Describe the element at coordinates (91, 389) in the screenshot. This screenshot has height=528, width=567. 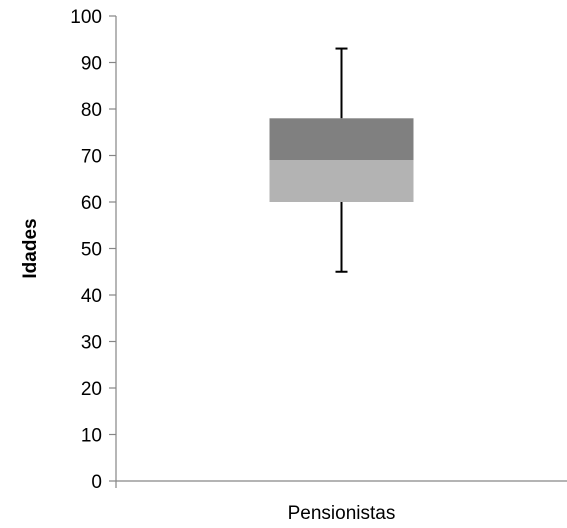
I see `y-tick-label: 20` at that location.